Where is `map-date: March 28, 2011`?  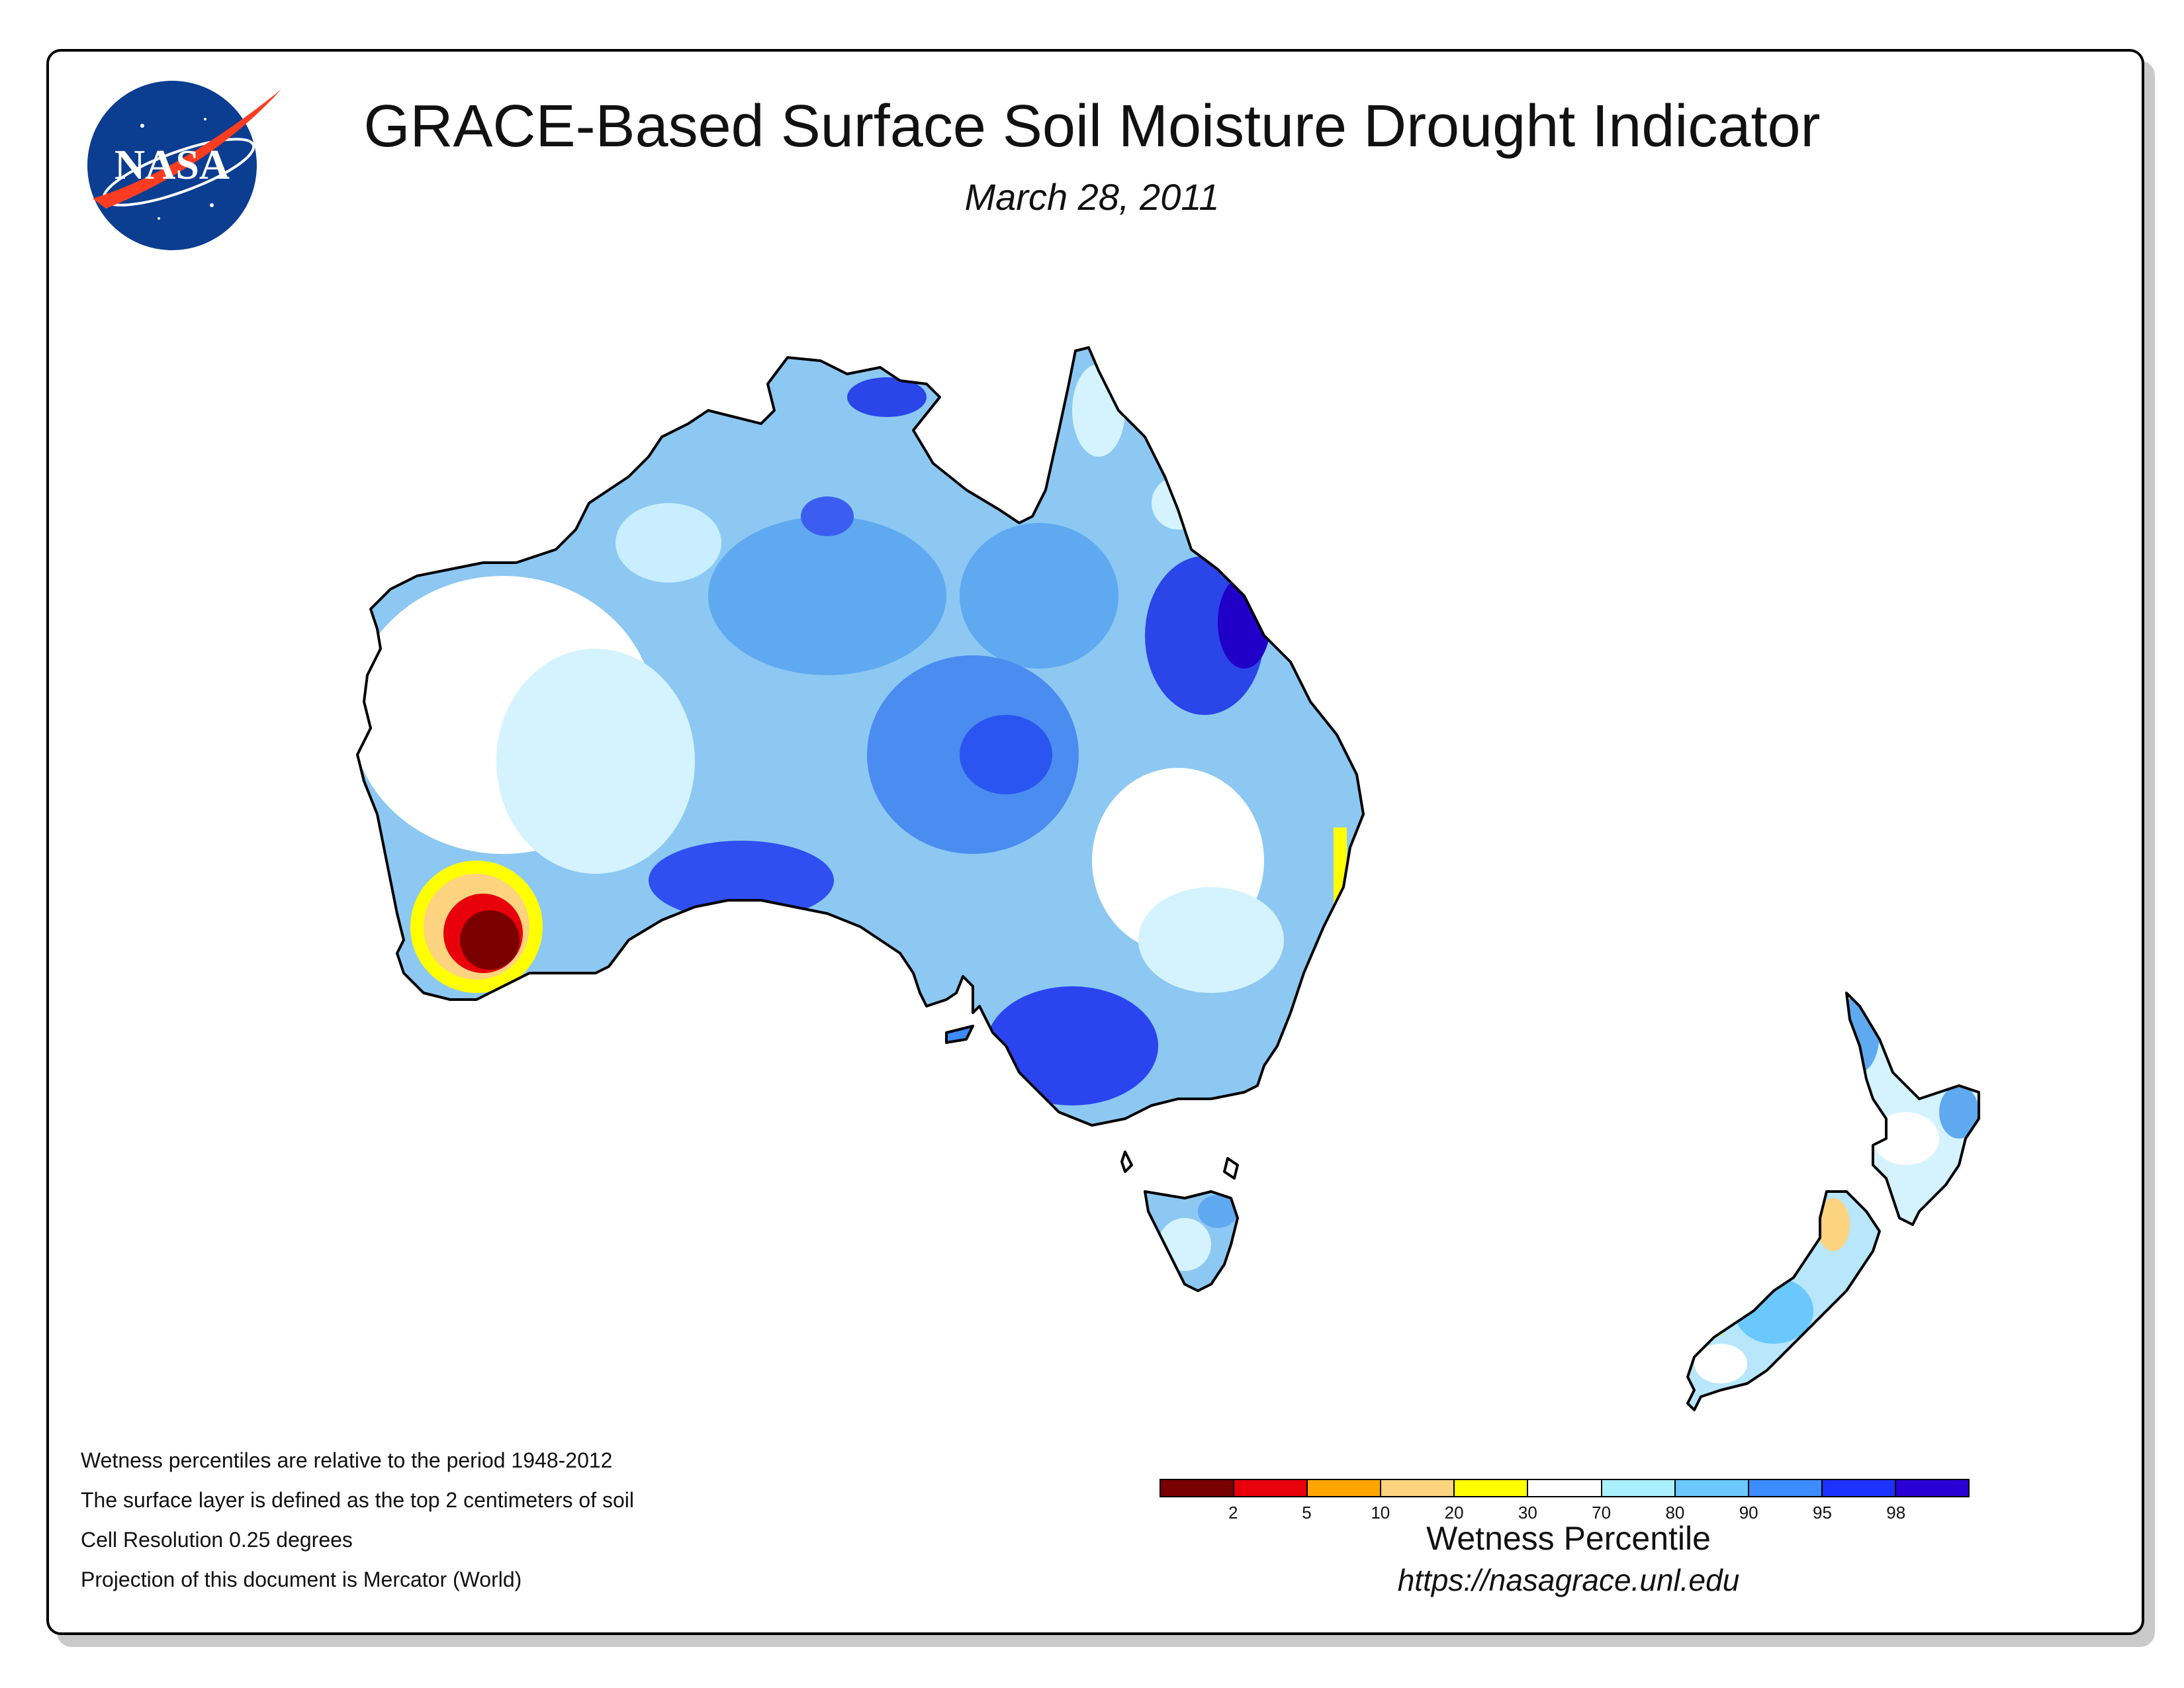 map-date: March 28, 2011 is located at coordinates (1092, 197).